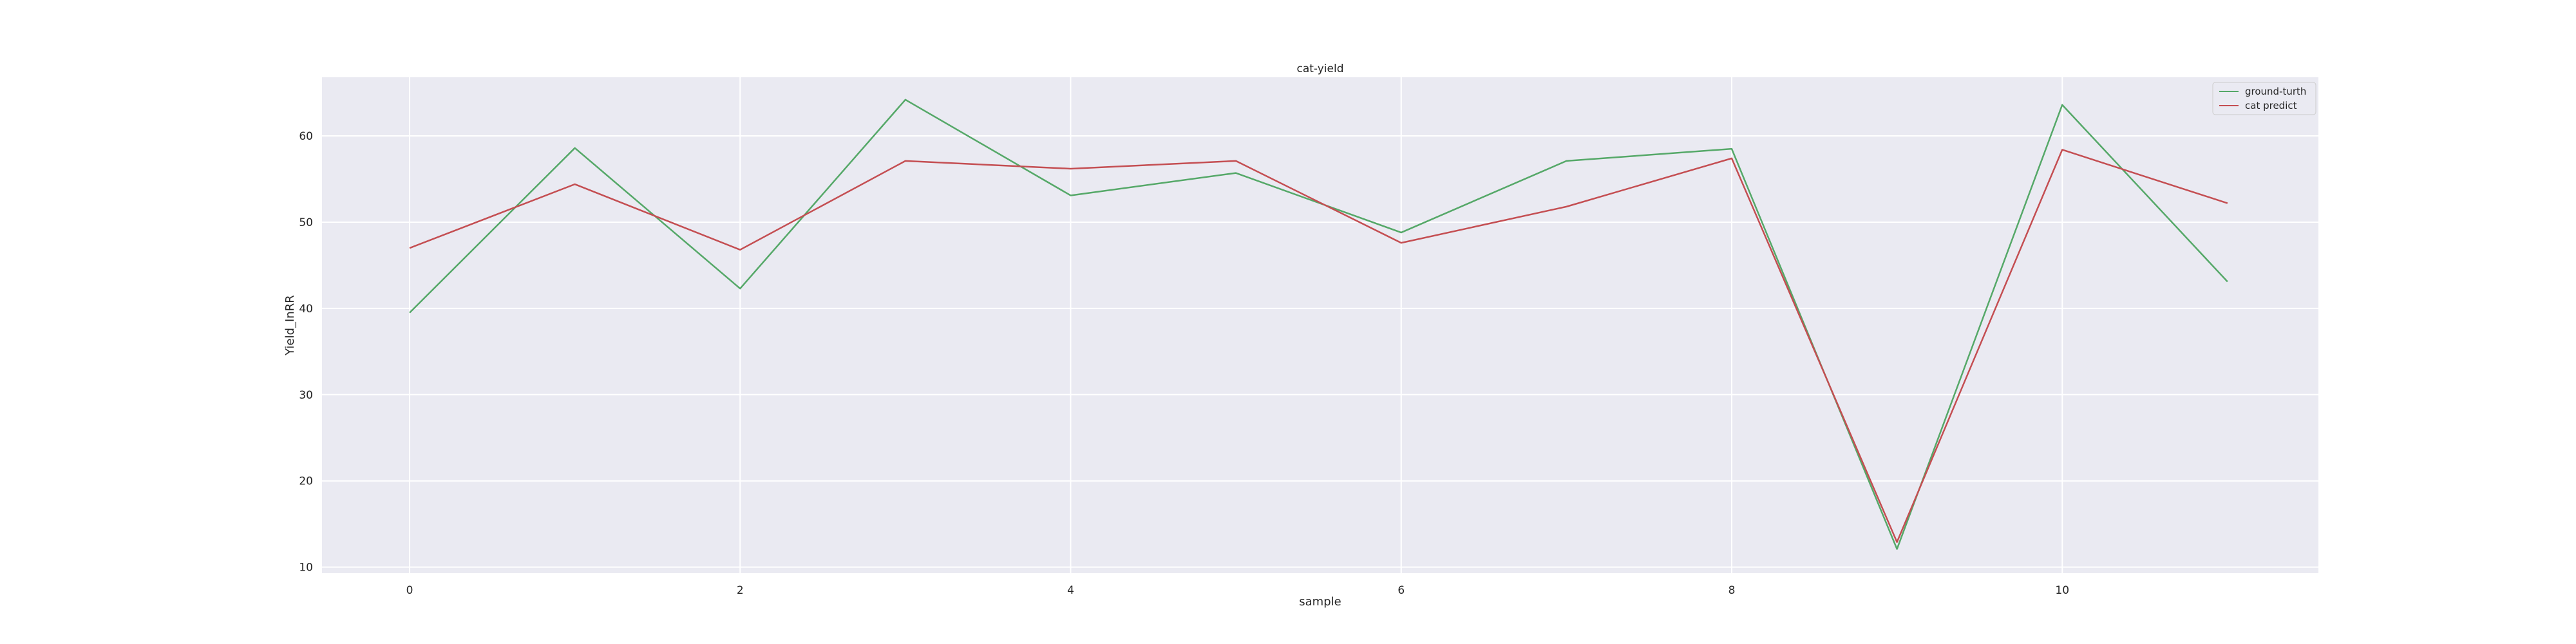 The height and width of the screenshot is (644, 2576). Describe the element at coordinates (1070, 590) in the screenshot. I see `x-tick-label: 4` at that location.